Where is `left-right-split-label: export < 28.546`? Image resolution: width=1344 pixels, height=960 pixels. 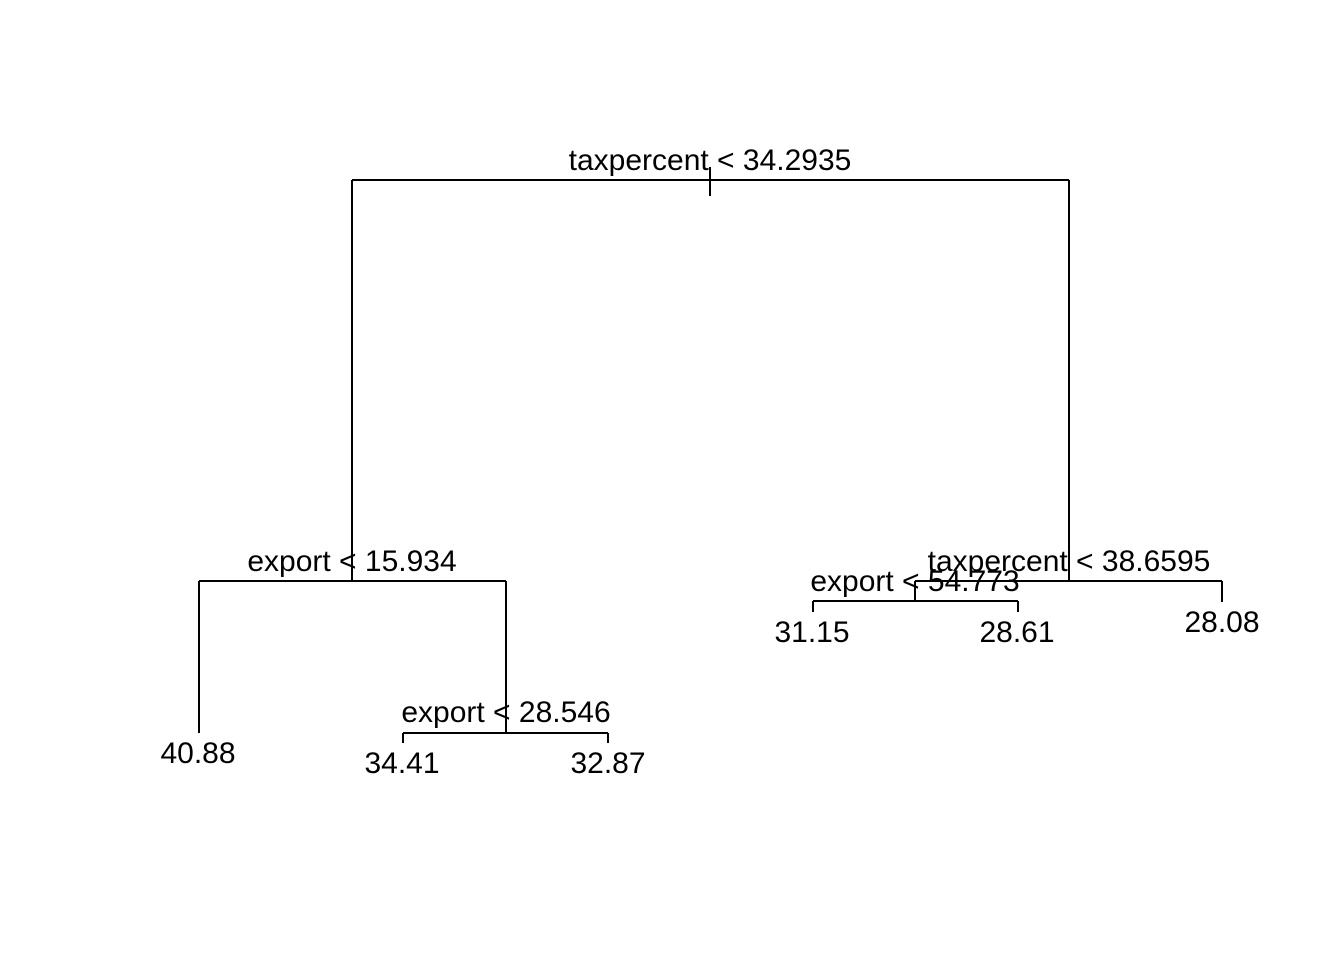
left-right-split-label: export < 28.546 is located at coordinates (505, 712).